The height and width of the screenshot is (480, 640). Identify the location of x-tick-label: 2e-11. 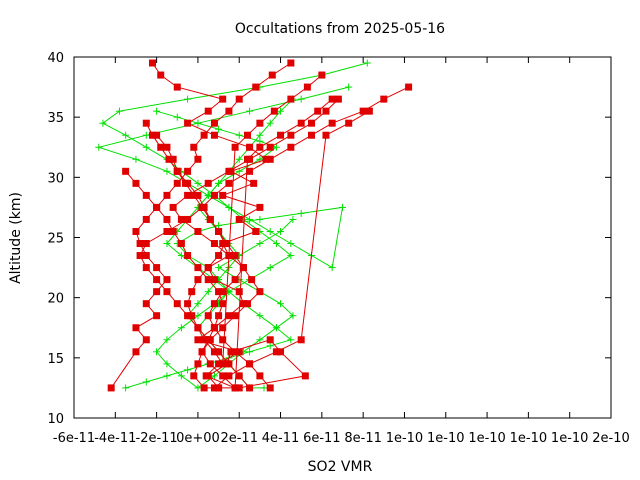
(239, 438).